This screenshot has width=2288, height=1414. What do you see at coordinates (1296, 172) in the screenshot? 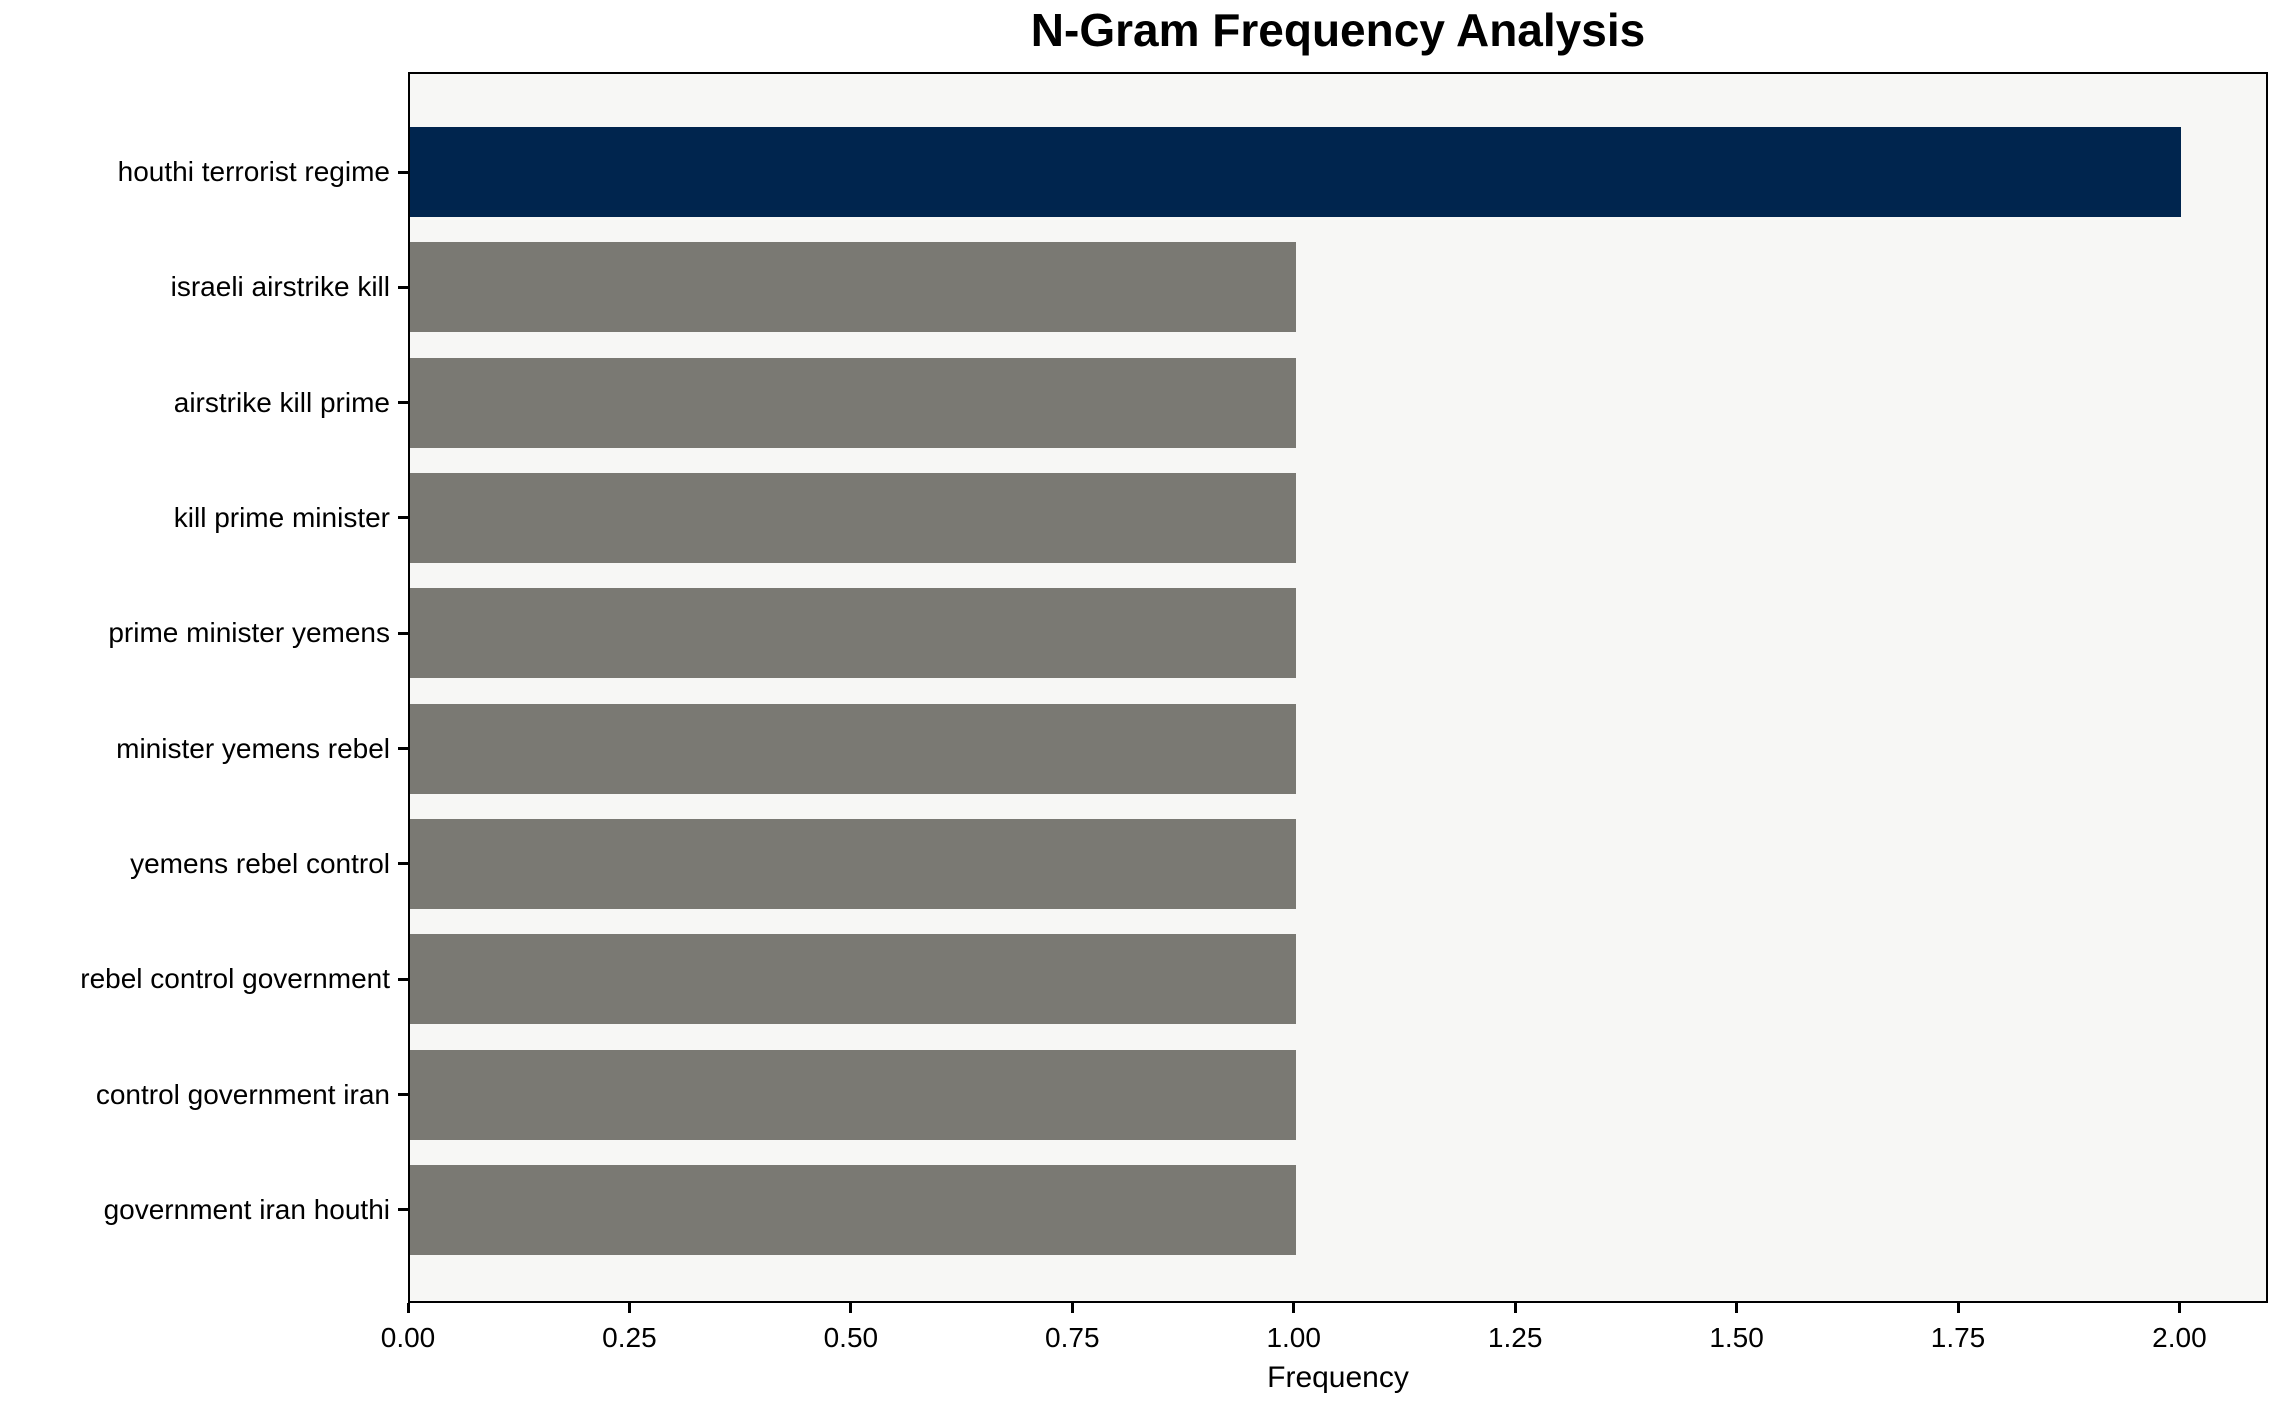
I see `bar-houthi-terrorist-regime` at bounding box center [1296, 172].